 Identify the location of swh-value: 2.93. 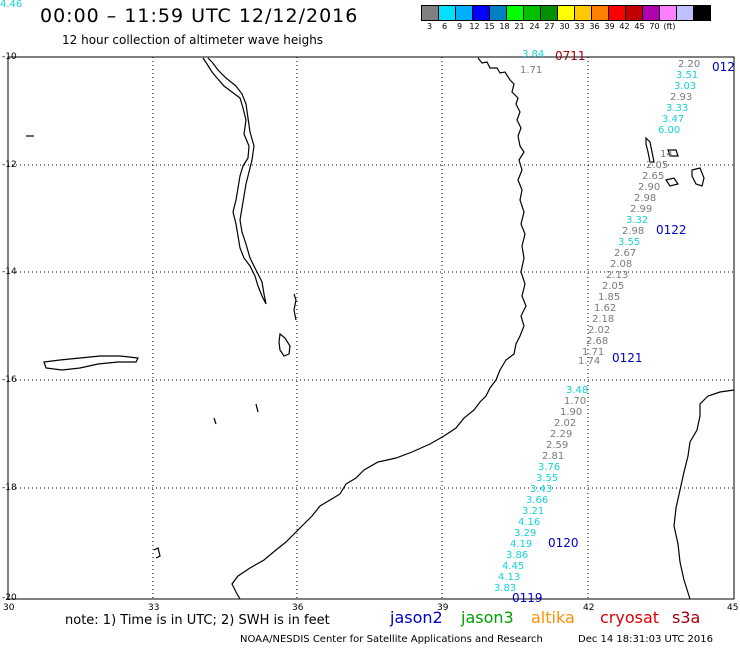
(681, 97).